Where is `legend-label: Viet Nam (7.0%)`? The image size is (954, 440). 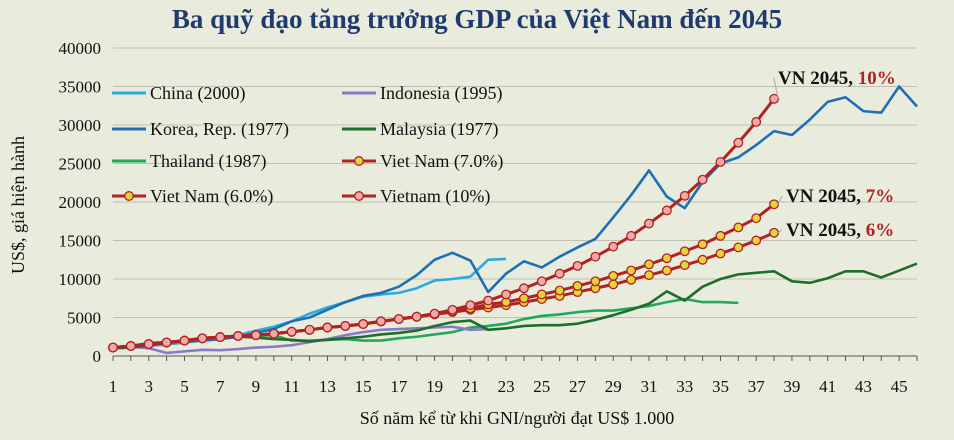 legend-label: Viet Nam (7.0%) is located at coordinates (441, 161).